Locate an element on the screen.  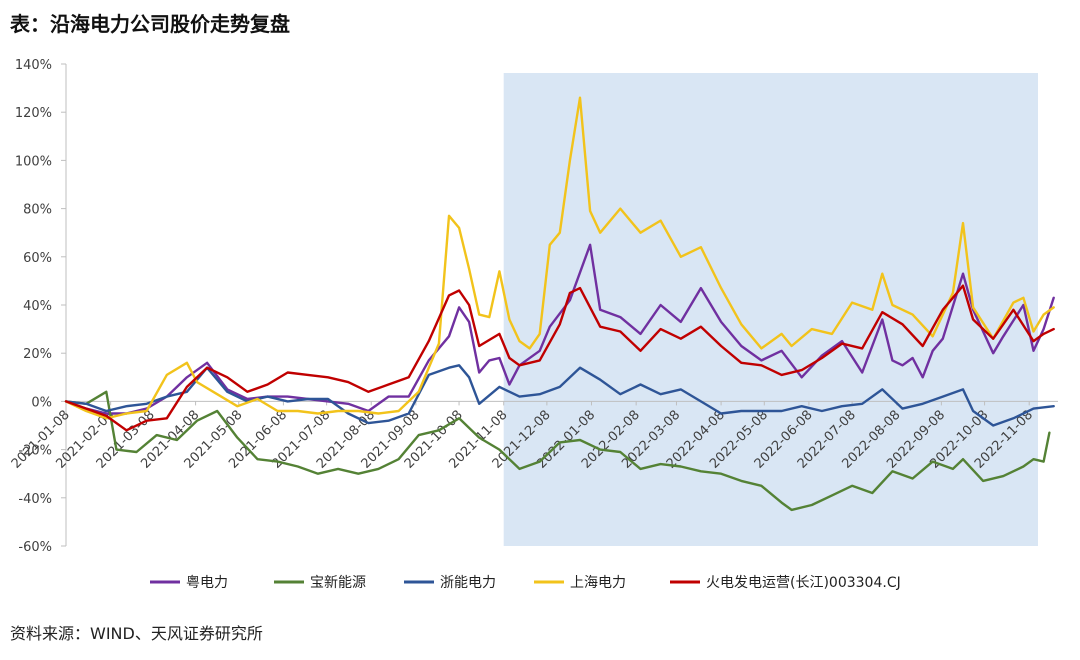
legend-label: 宝新能源 is located at coordinates (338, 583).